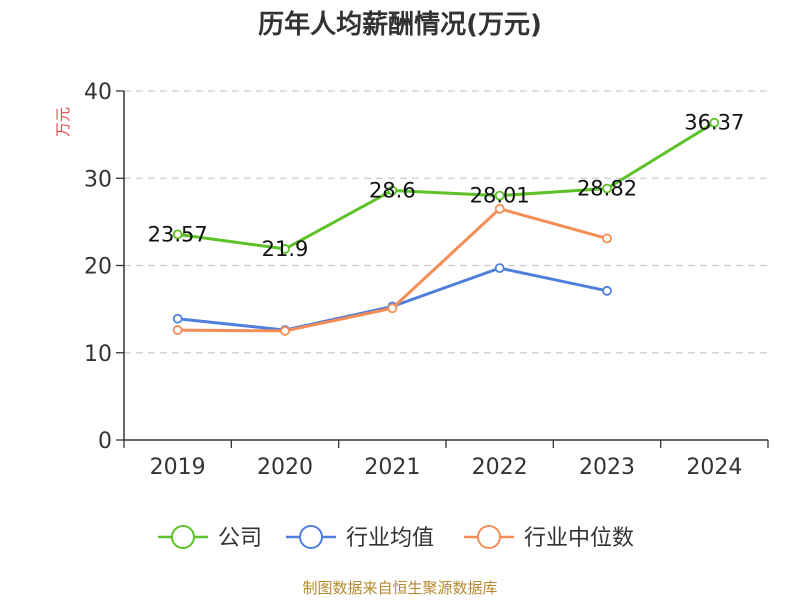 The width and height of the screenshot is (800, 600). I want to click on y-tick-label-30: 30, so click(98, 179).